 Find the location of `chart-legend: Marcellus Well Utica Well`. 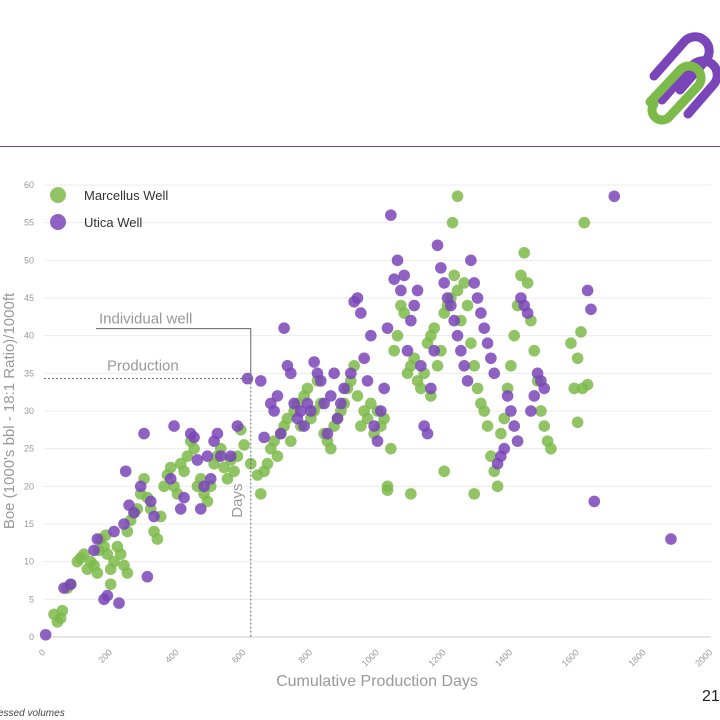

chart-legend: Marcellus Well Utica Well is located at coordinates (109, 208).